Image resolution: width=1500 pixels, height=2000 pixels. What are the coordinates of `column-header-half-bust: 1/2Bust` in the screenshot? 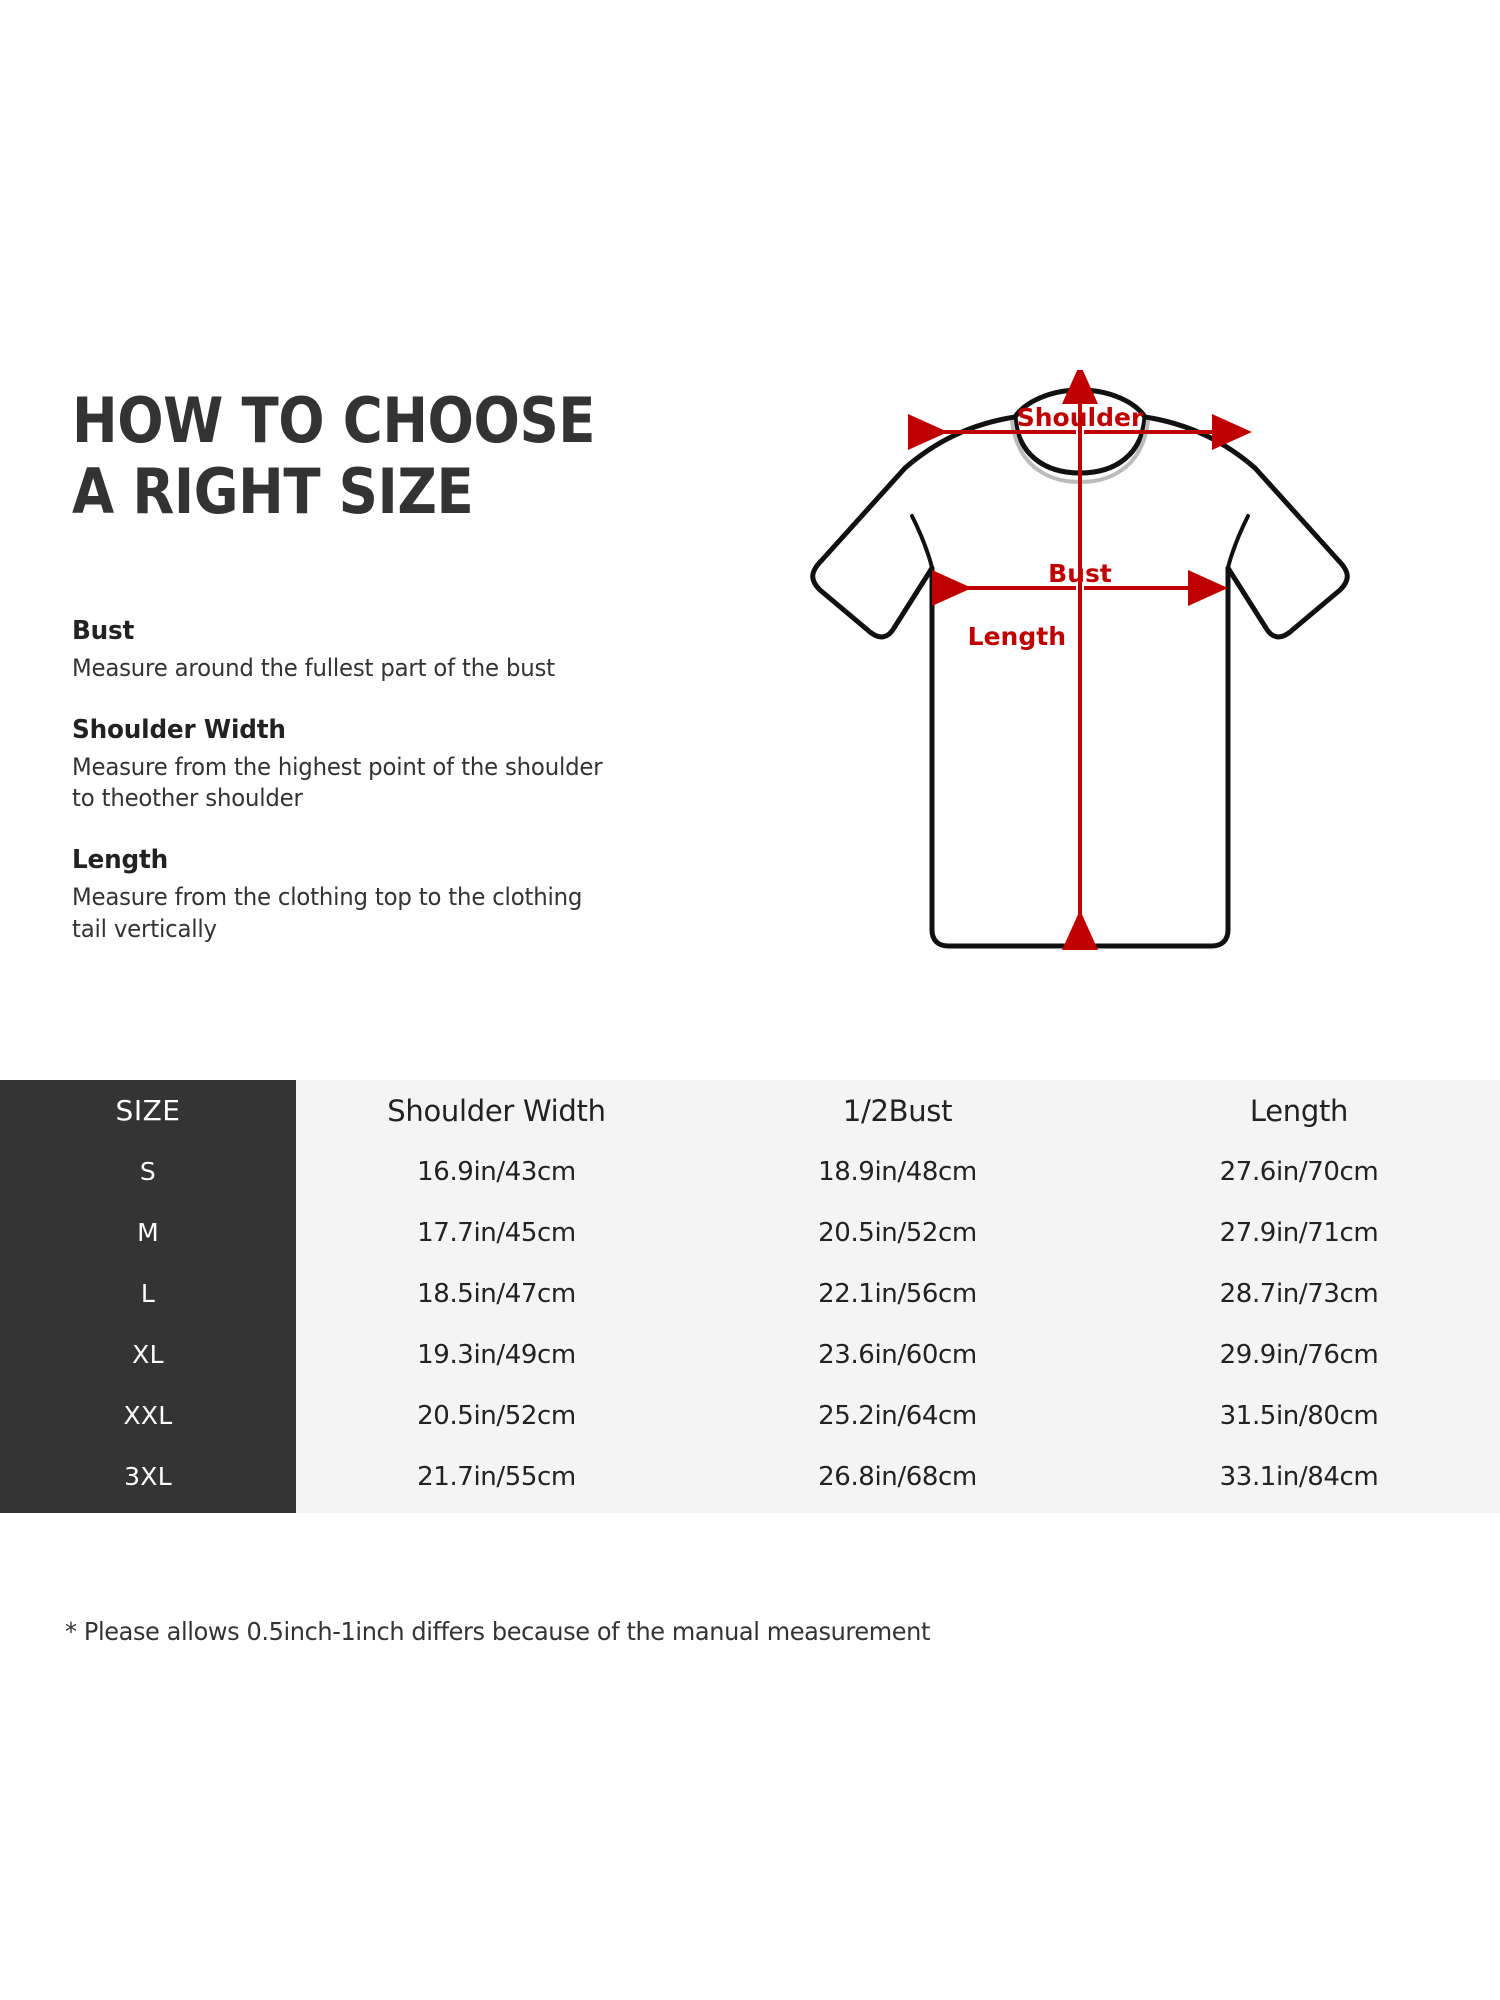 It's located at (897, 1110).